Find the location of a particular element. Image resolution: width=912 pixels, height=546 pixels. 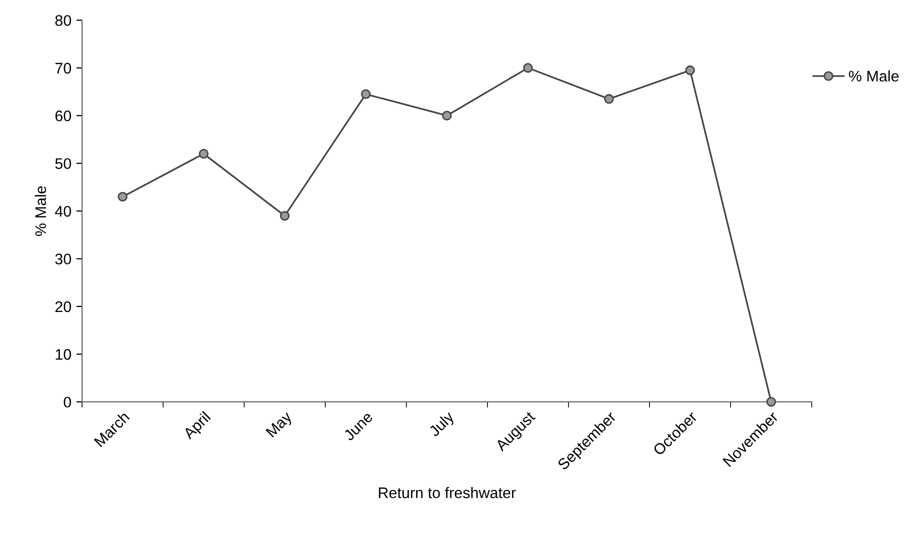

x-tick-label: May is located at coordinates (280, 425).